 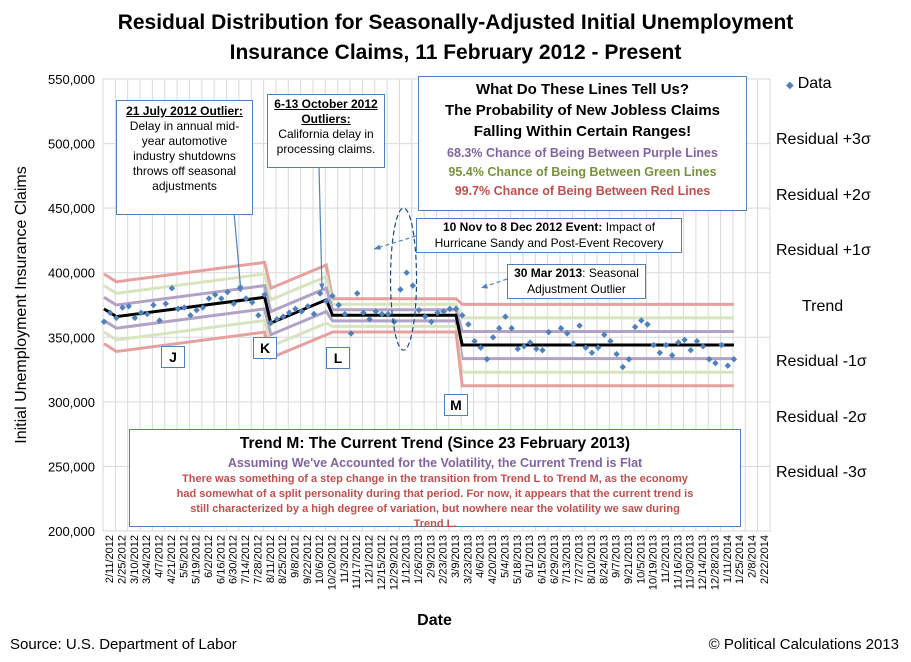 What do you see at coordinates (407, 559) in the screenshot?
I see `x-tick-label: 1/12/2013` at bounding box center [407, 559].